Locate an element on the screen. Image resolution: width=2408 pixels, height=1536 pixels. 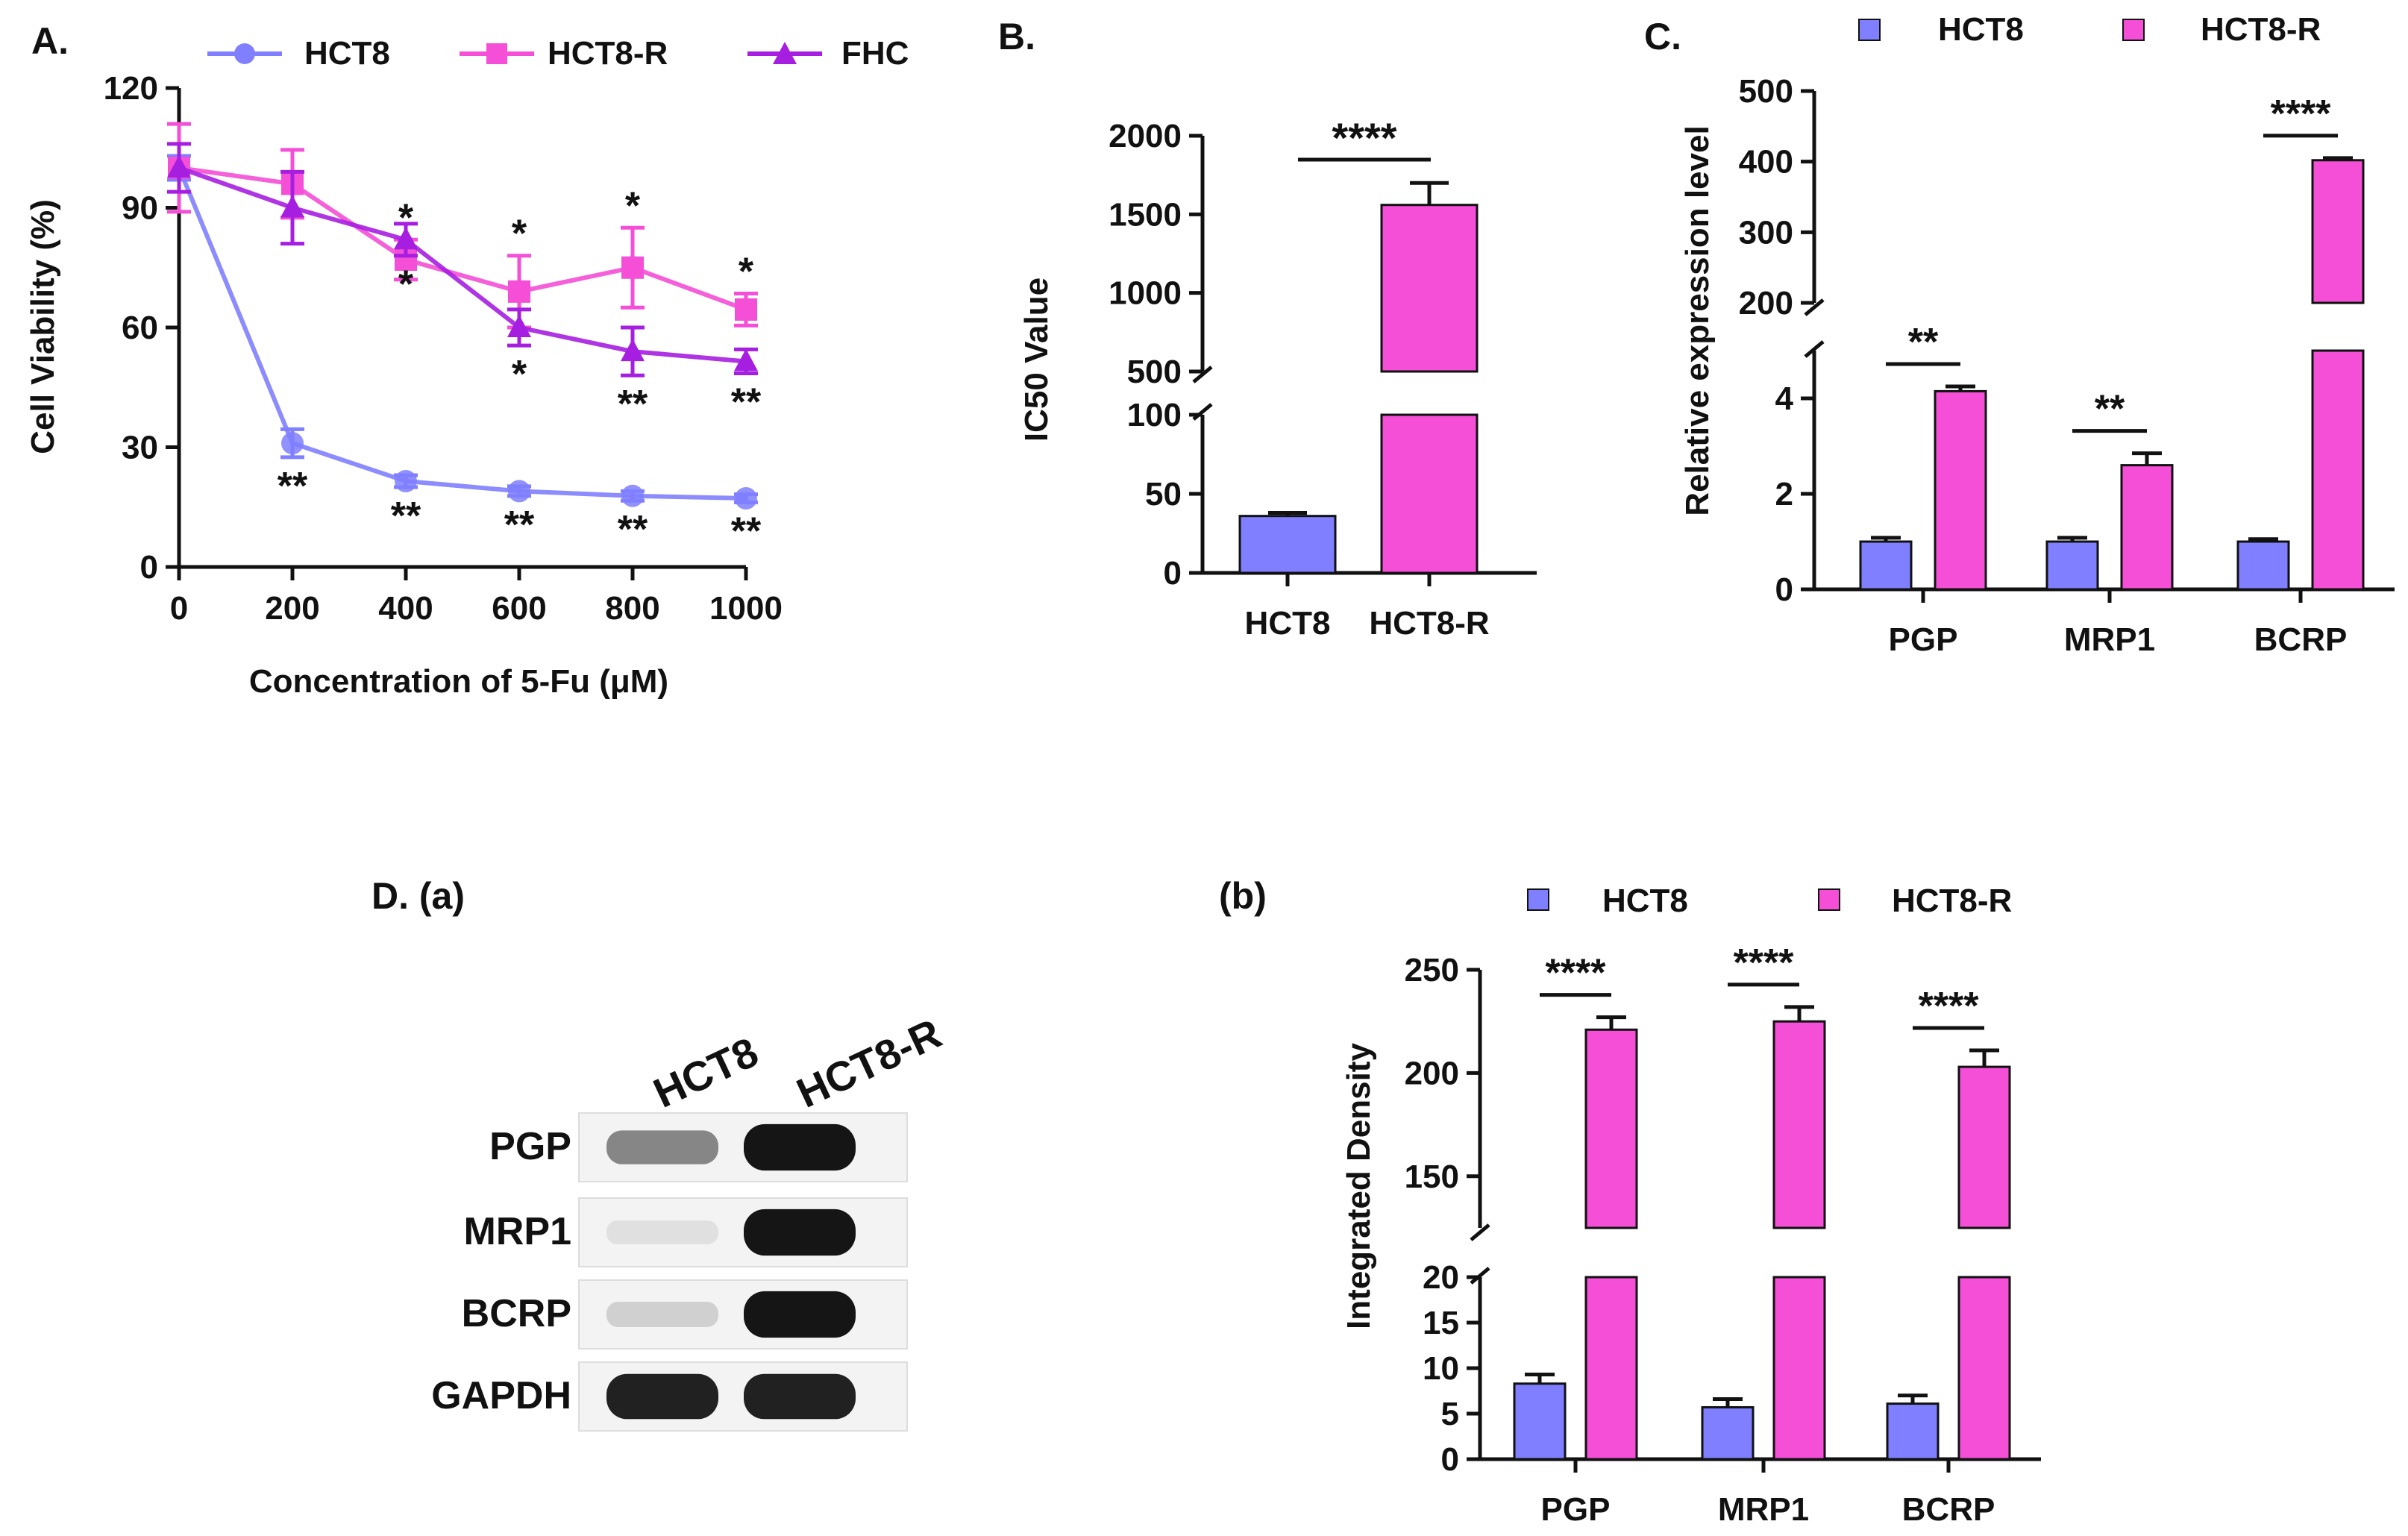
a-xtick-label: 1000 is located at coordinates (746, 608).